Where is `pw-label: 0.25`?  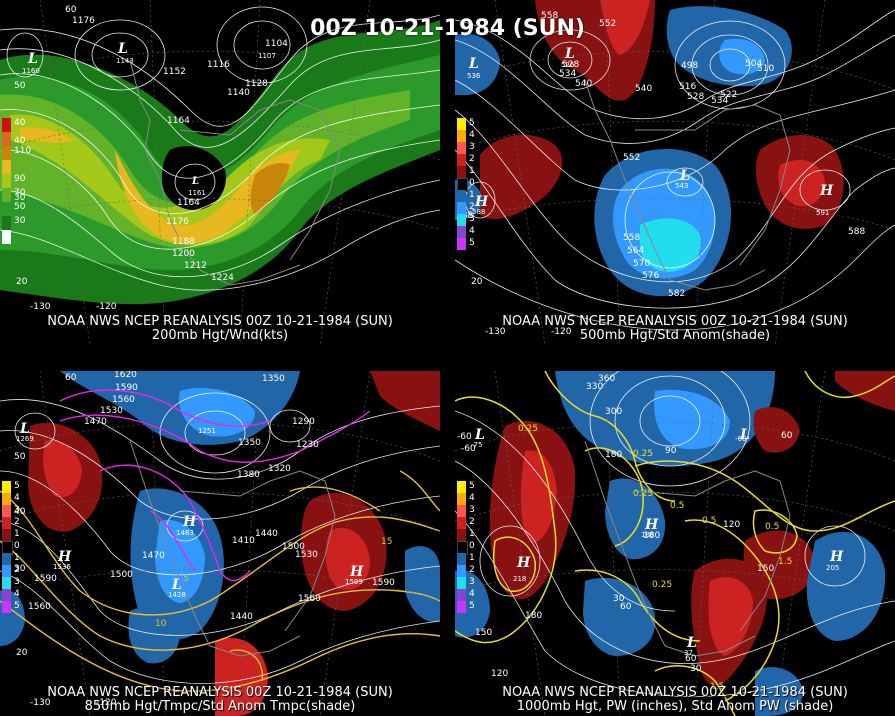 pw-label: 0.25 is located at coordinates (643, 454).